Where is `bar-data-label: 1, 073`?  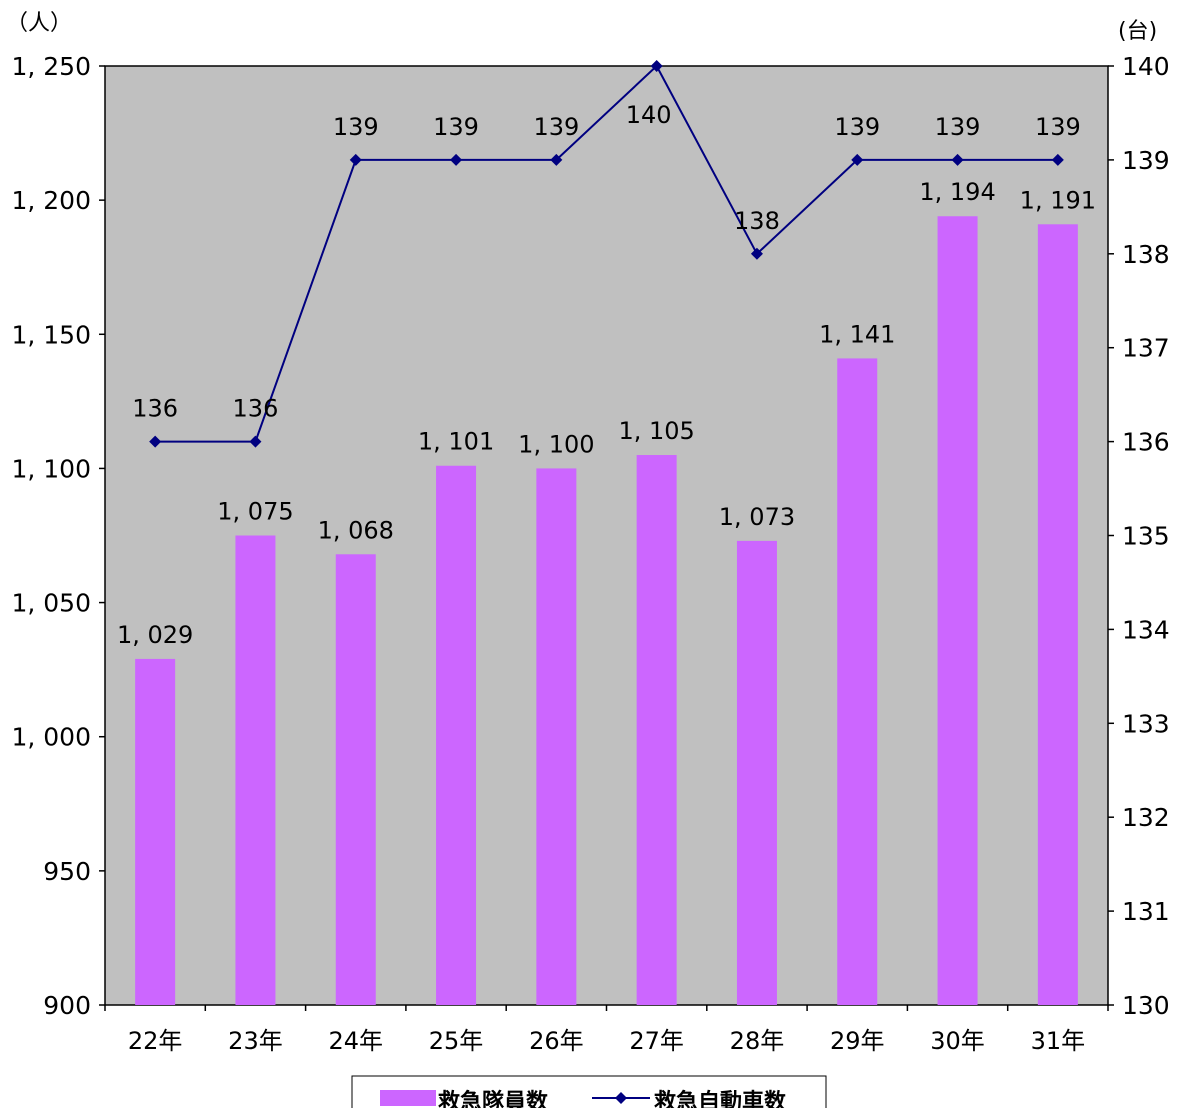
bar-data-label: 1, 073 is located at coordinates (757, 517).